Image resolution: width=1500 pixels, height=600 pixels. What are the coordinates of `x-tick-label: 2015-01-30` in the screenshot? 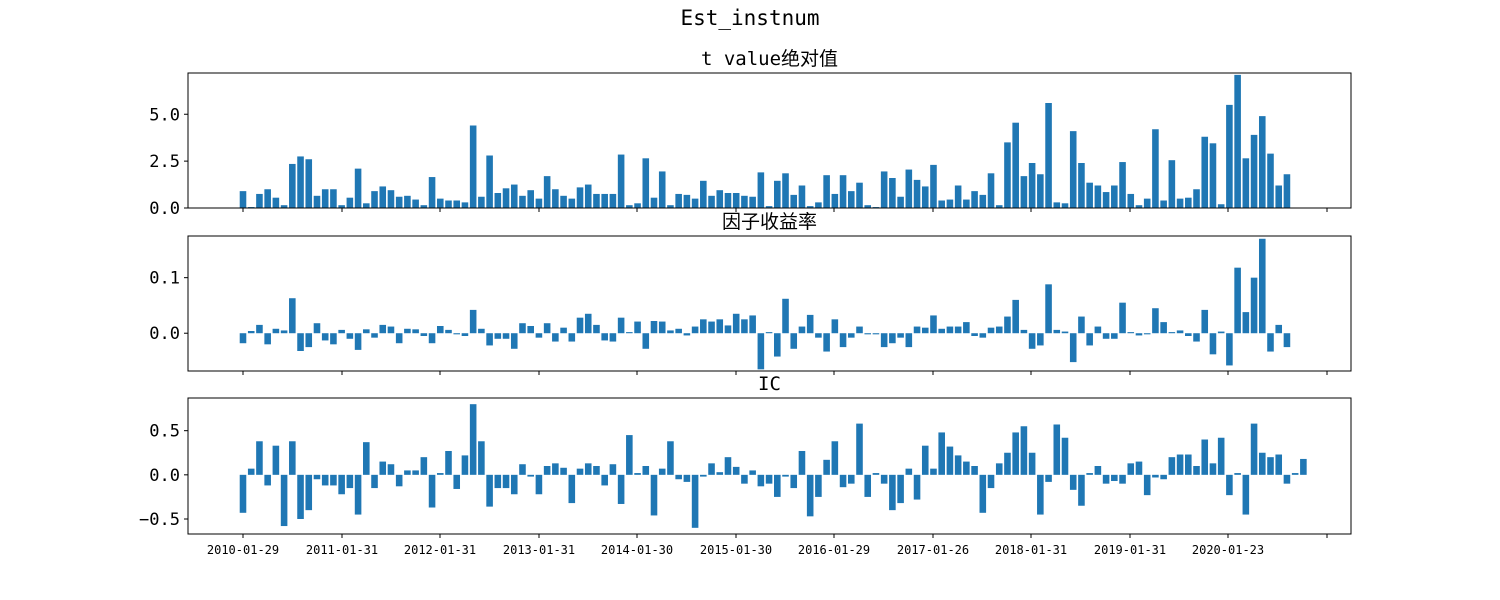 It's located at (736, 550).